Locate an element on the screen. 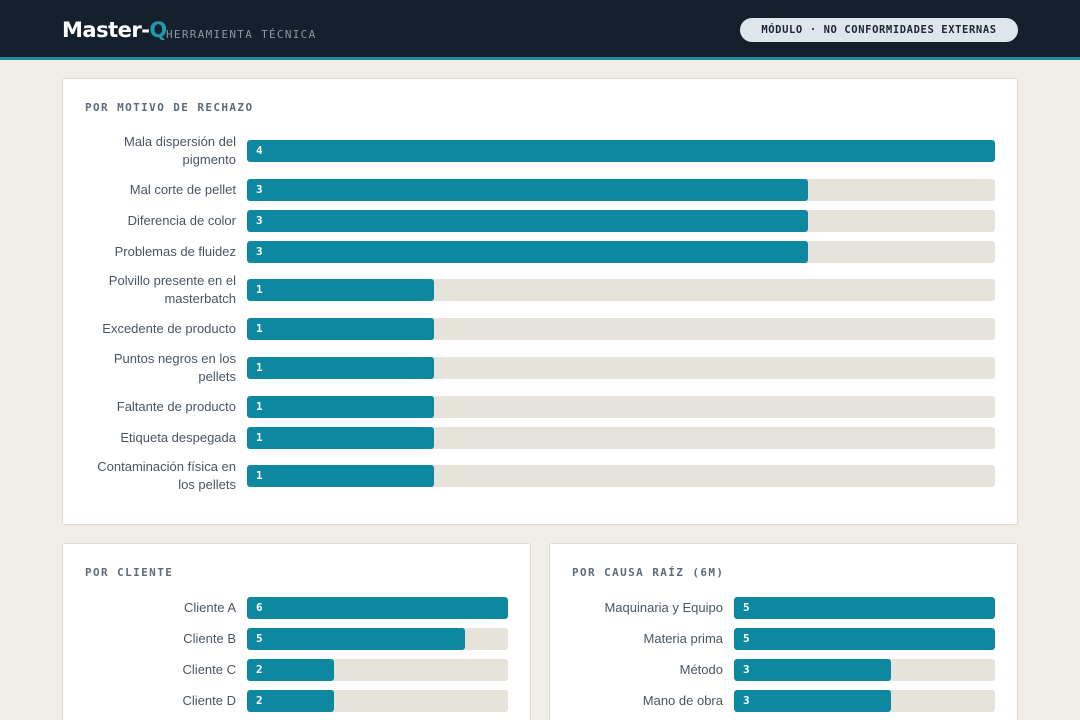  motivo-card-title: POR MOTIVO DE RECHAZO is located at coordinates (169, 107).